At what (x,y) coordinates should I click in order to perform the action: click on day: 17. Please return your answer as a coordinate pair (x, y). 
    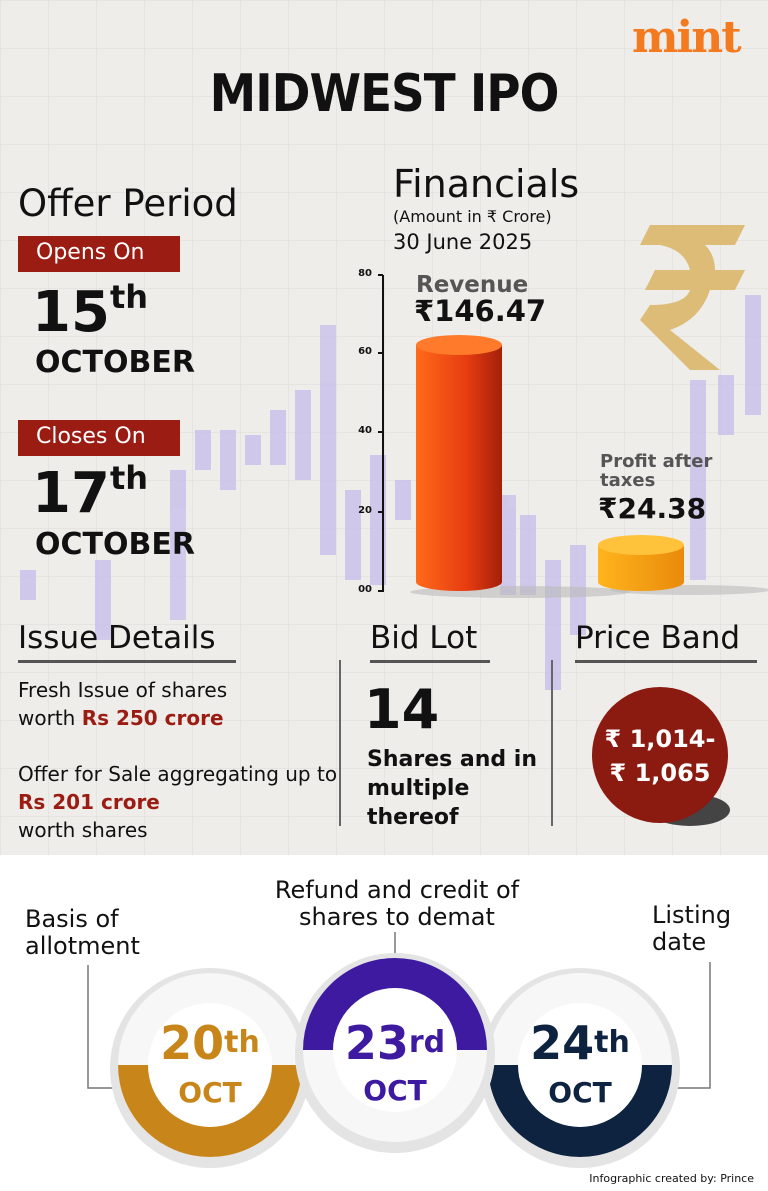
    Looking at the image, I should click on (71, 493).